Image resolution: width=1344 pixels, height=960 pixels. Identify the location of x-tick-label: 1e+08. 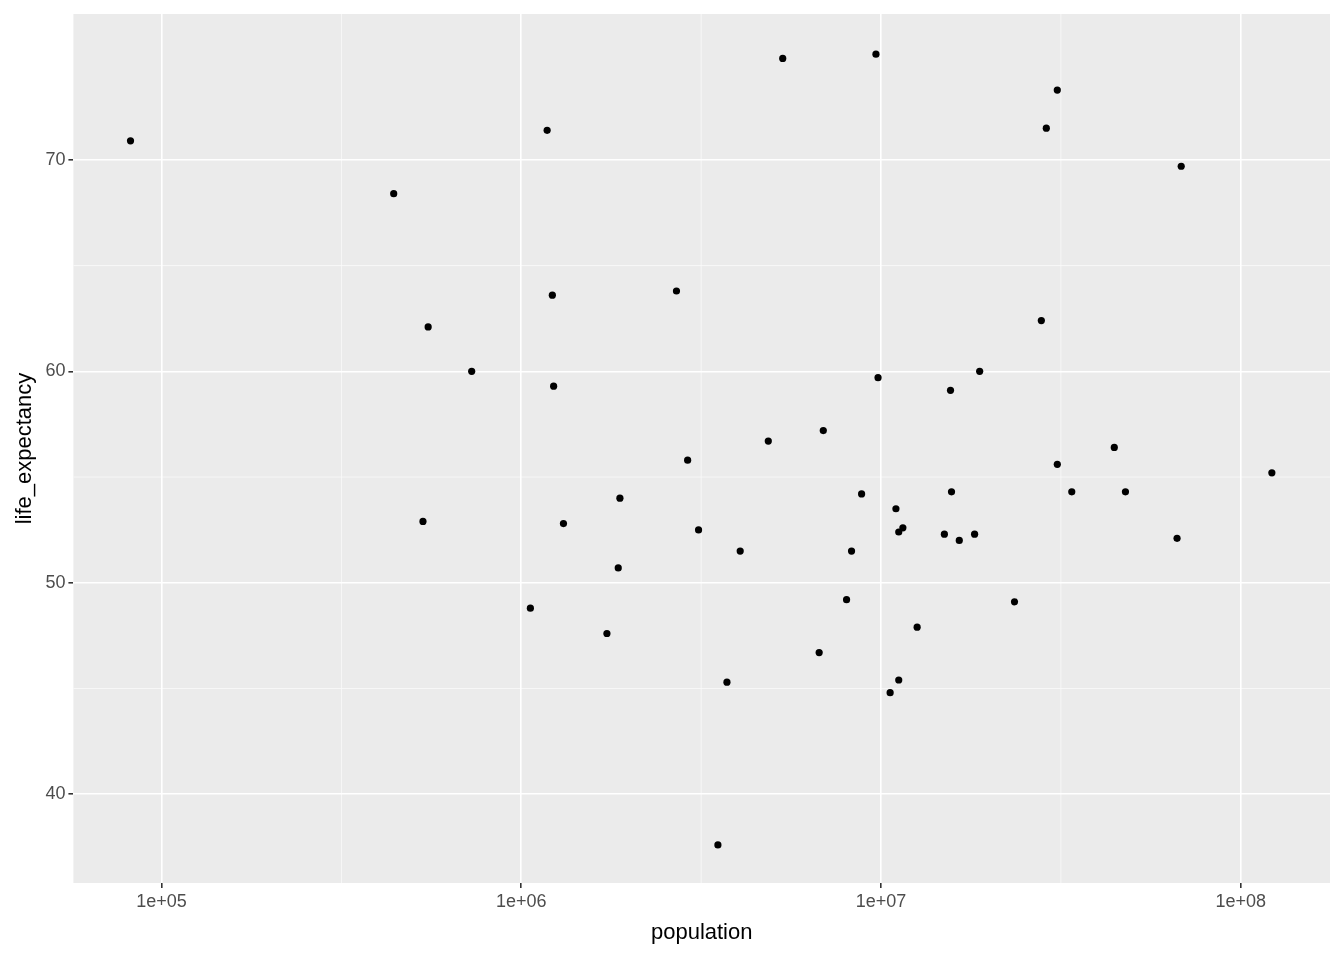
(1241, 900).